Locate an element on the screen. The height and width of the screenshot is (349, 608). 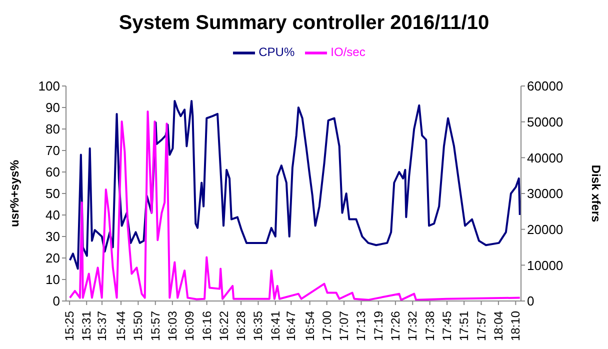
y-tick-label: 20 is located at coordinates (53, 258).